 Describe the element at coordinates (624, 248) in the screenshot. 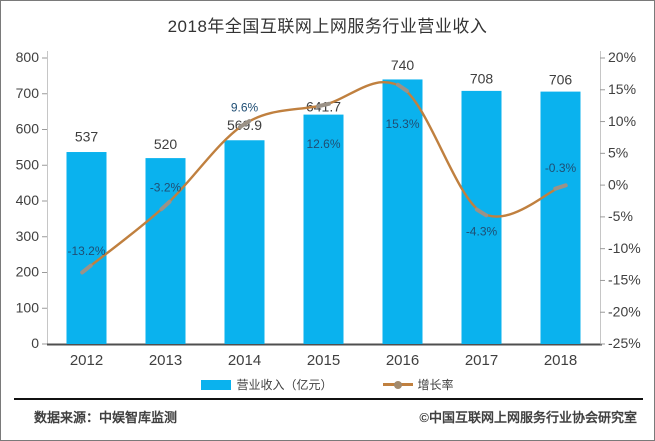

I see `right-axis-tick-label: -10%` at that location.